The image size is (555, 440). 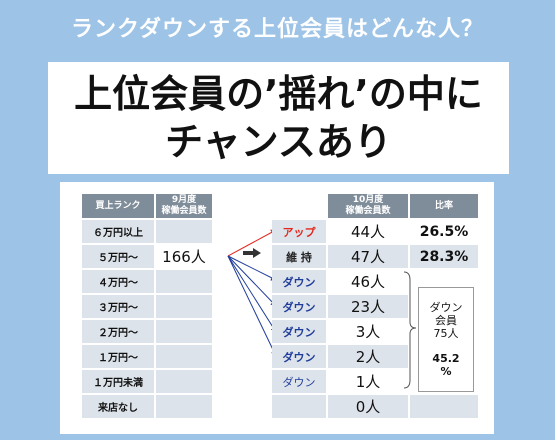 I want to click on oct-count: 2人, so click(x=368, y=356).